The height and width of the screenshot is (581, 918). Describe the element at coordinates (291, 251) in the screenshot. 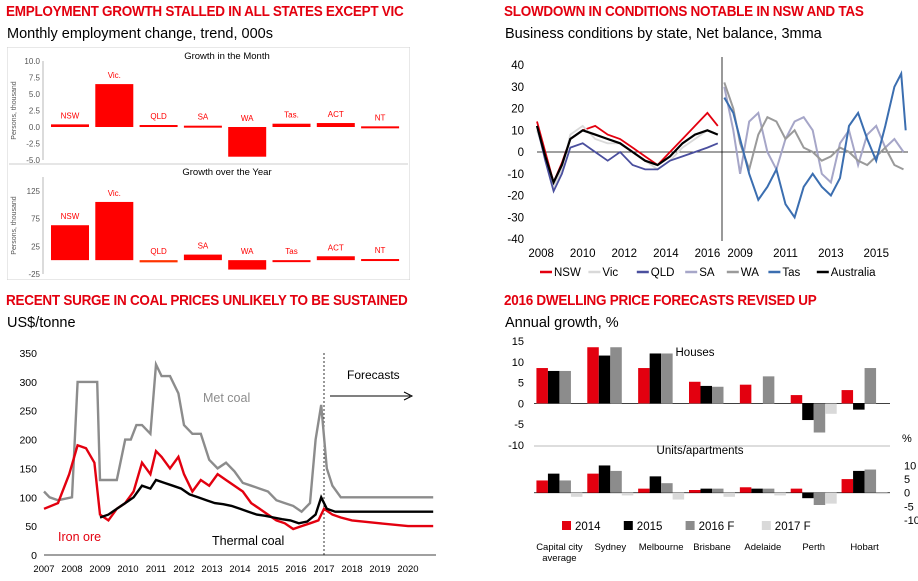

I see `year-label-tas: Tas` at that location.